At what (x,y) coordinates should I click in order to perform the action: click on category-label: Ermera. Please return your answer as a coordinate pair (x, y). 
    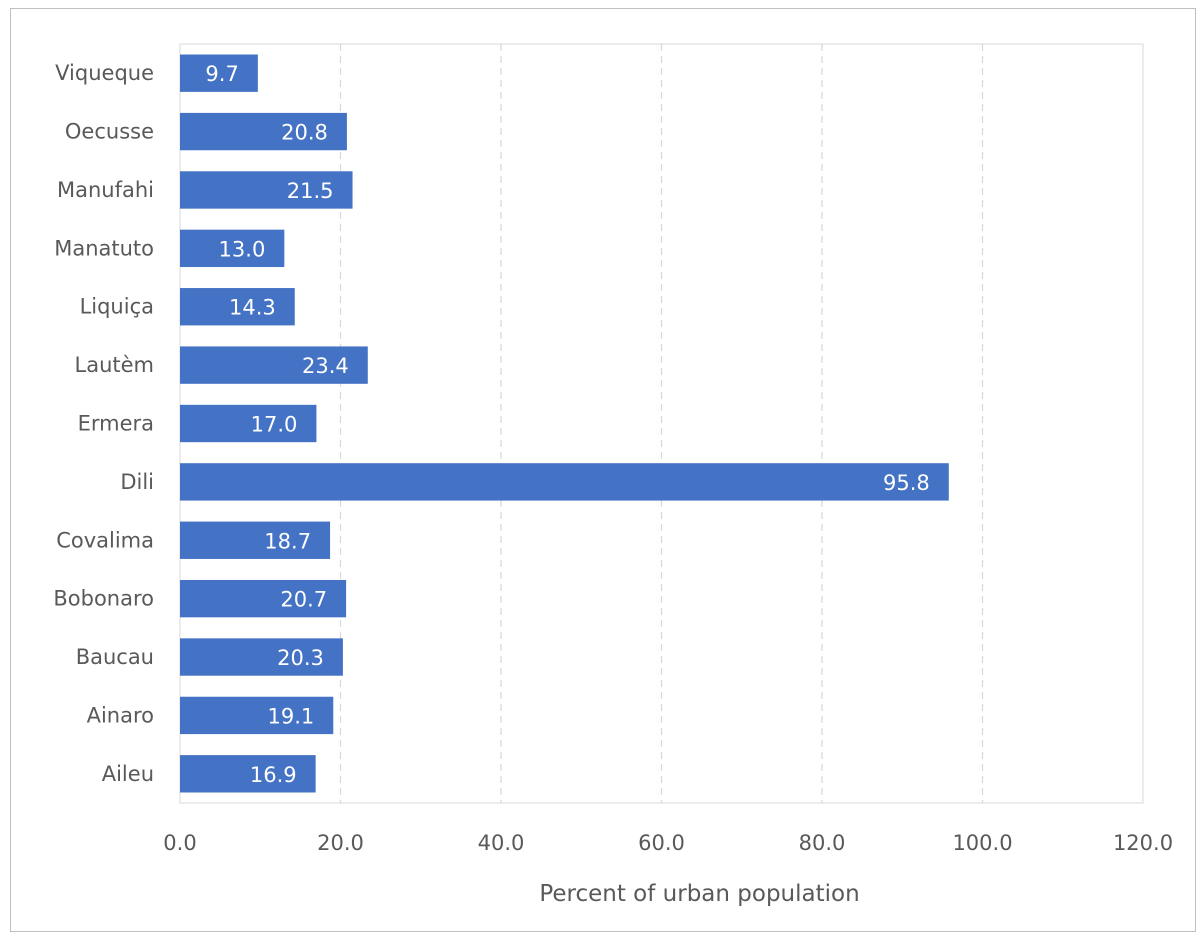
    Looking at the image, I should click on (116, 424).